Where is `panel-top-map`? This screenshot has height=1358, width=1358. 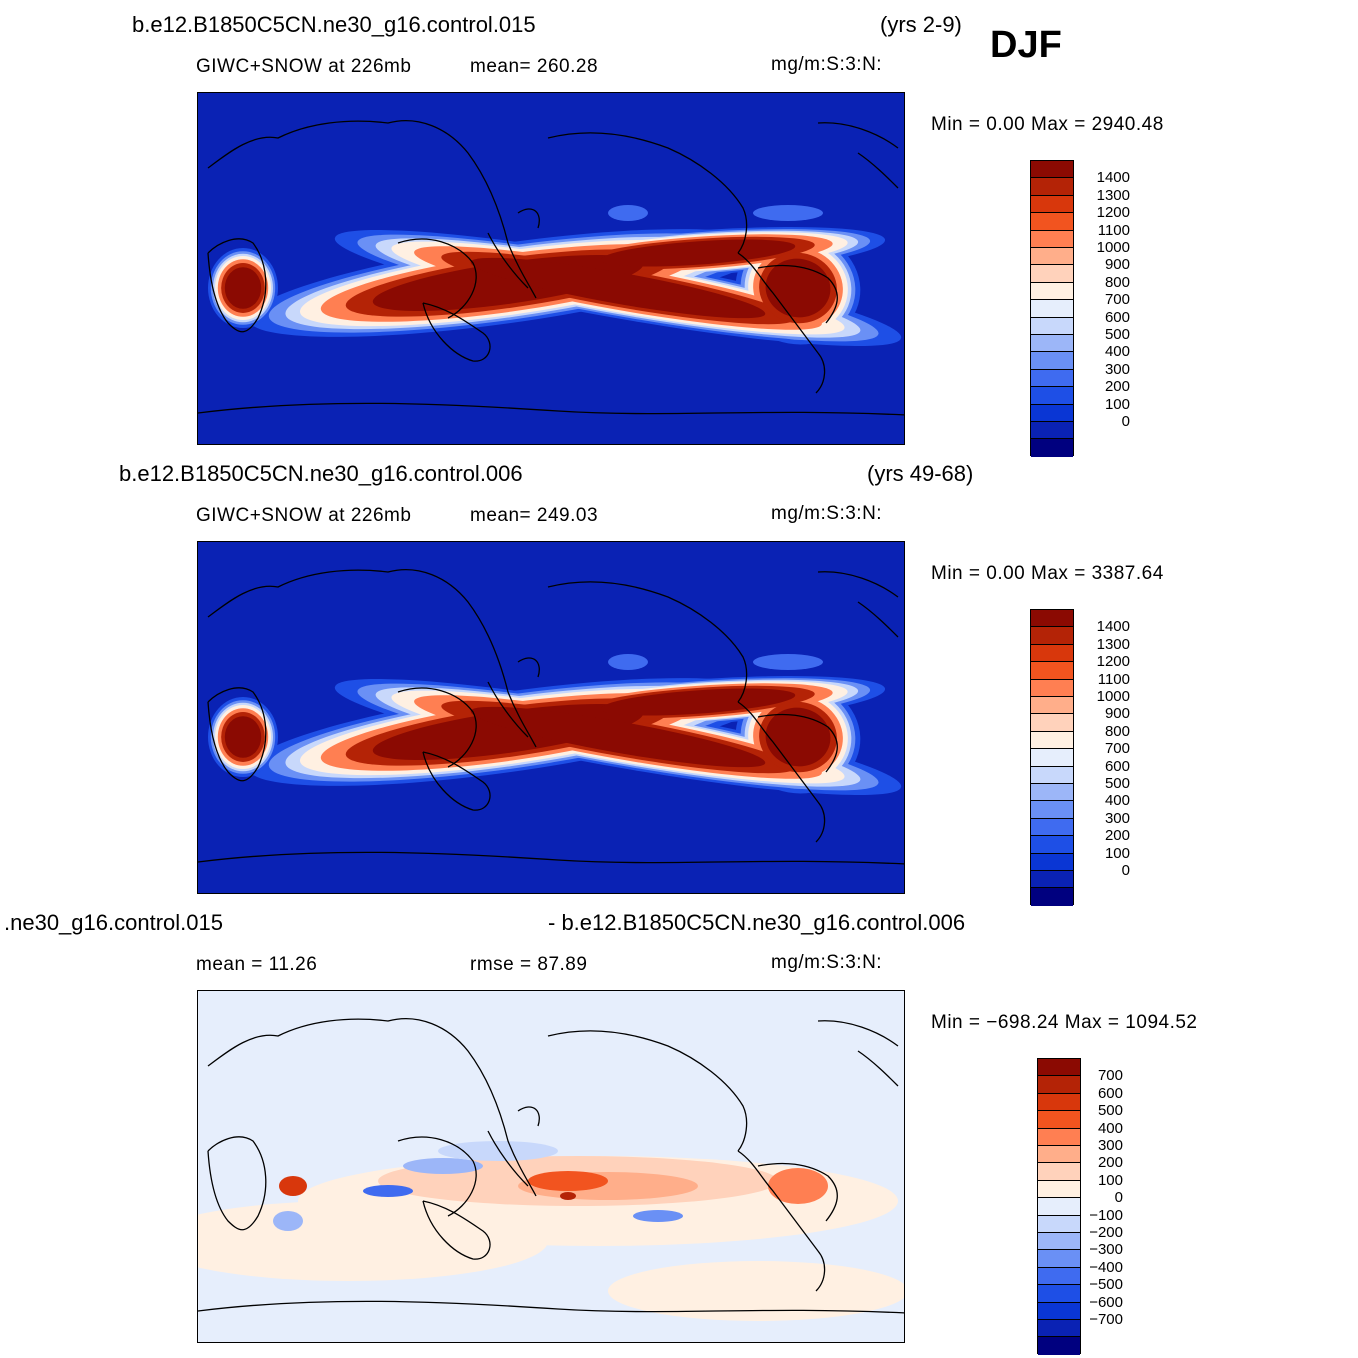 panel-top-map is located at coordinates (551, 268).